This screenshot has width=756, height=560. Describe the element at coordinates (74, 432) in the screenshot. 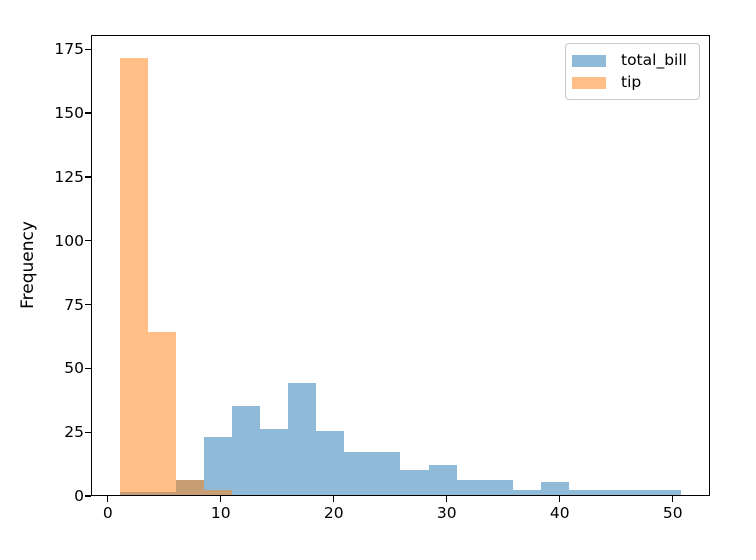

I see `y-tick-label: 25` at that location.